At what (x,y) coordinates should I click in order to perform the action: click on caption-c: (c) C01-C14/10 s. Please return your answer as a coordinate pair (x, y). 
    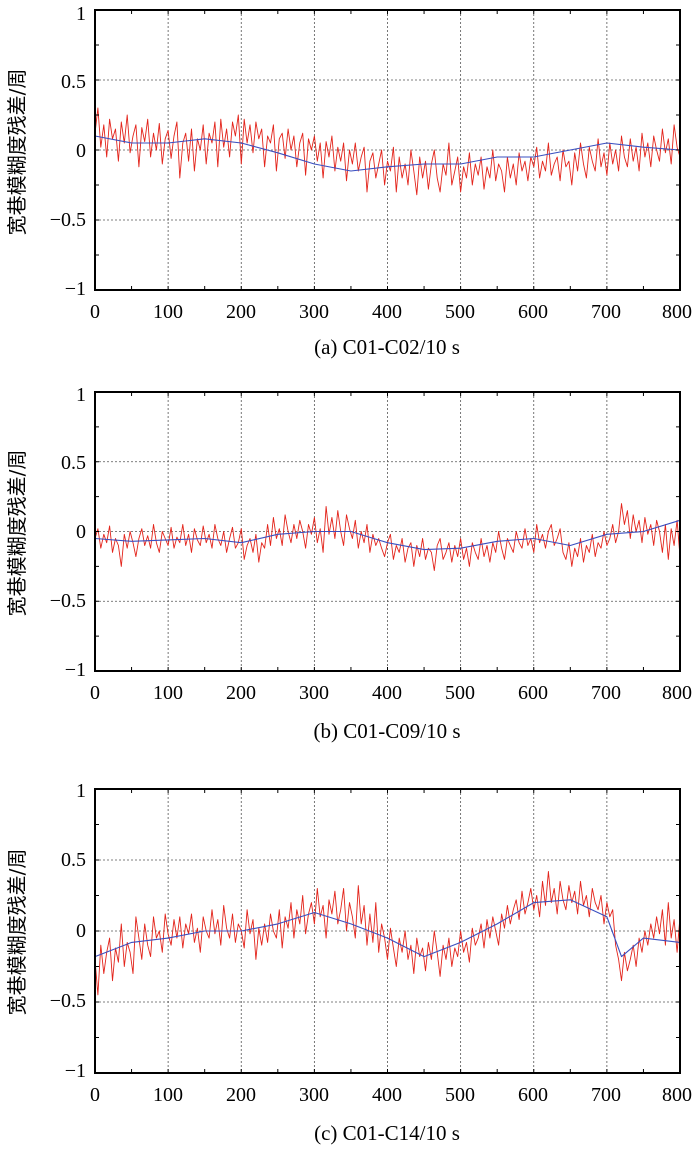
    Looking at the image, I should click on (387, 1133).